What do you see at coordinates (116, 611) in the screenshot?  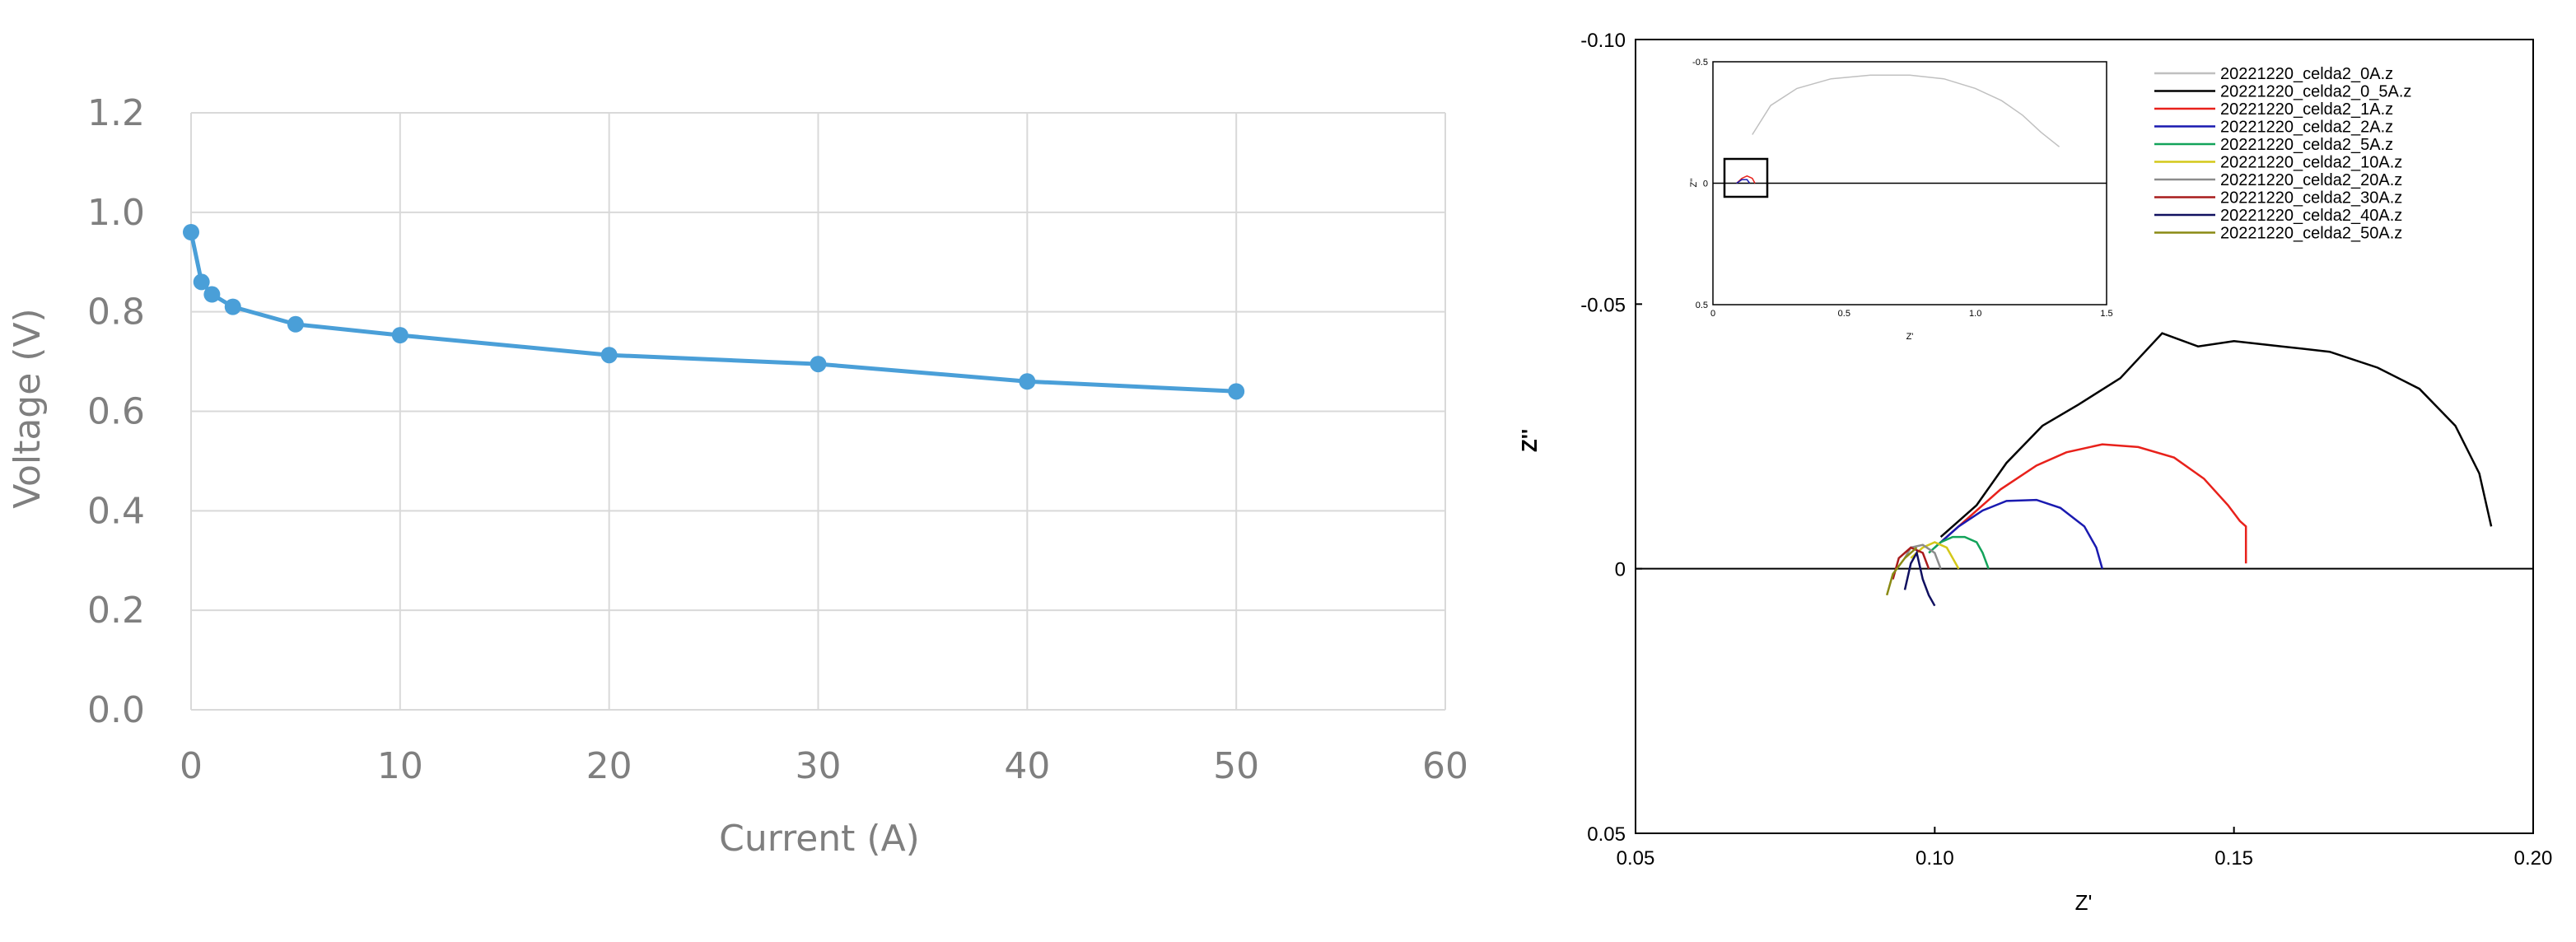 I see `y-tick-label: 0.2` at bounding box center [116, 611].